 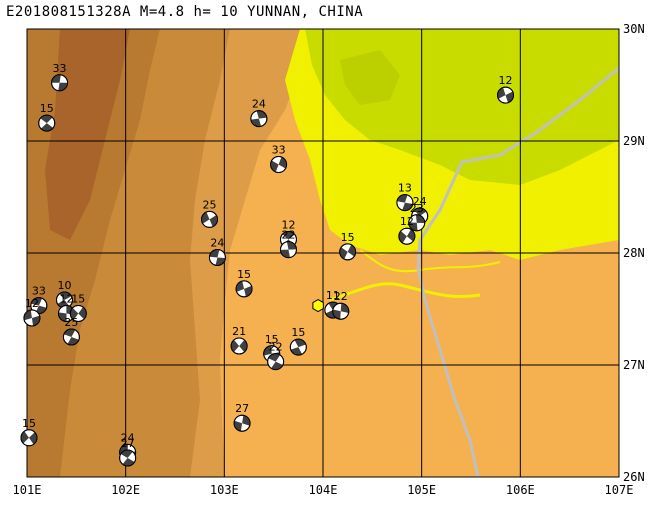 I want to click on event-depth-label: 10, so click(x=64, y=285).